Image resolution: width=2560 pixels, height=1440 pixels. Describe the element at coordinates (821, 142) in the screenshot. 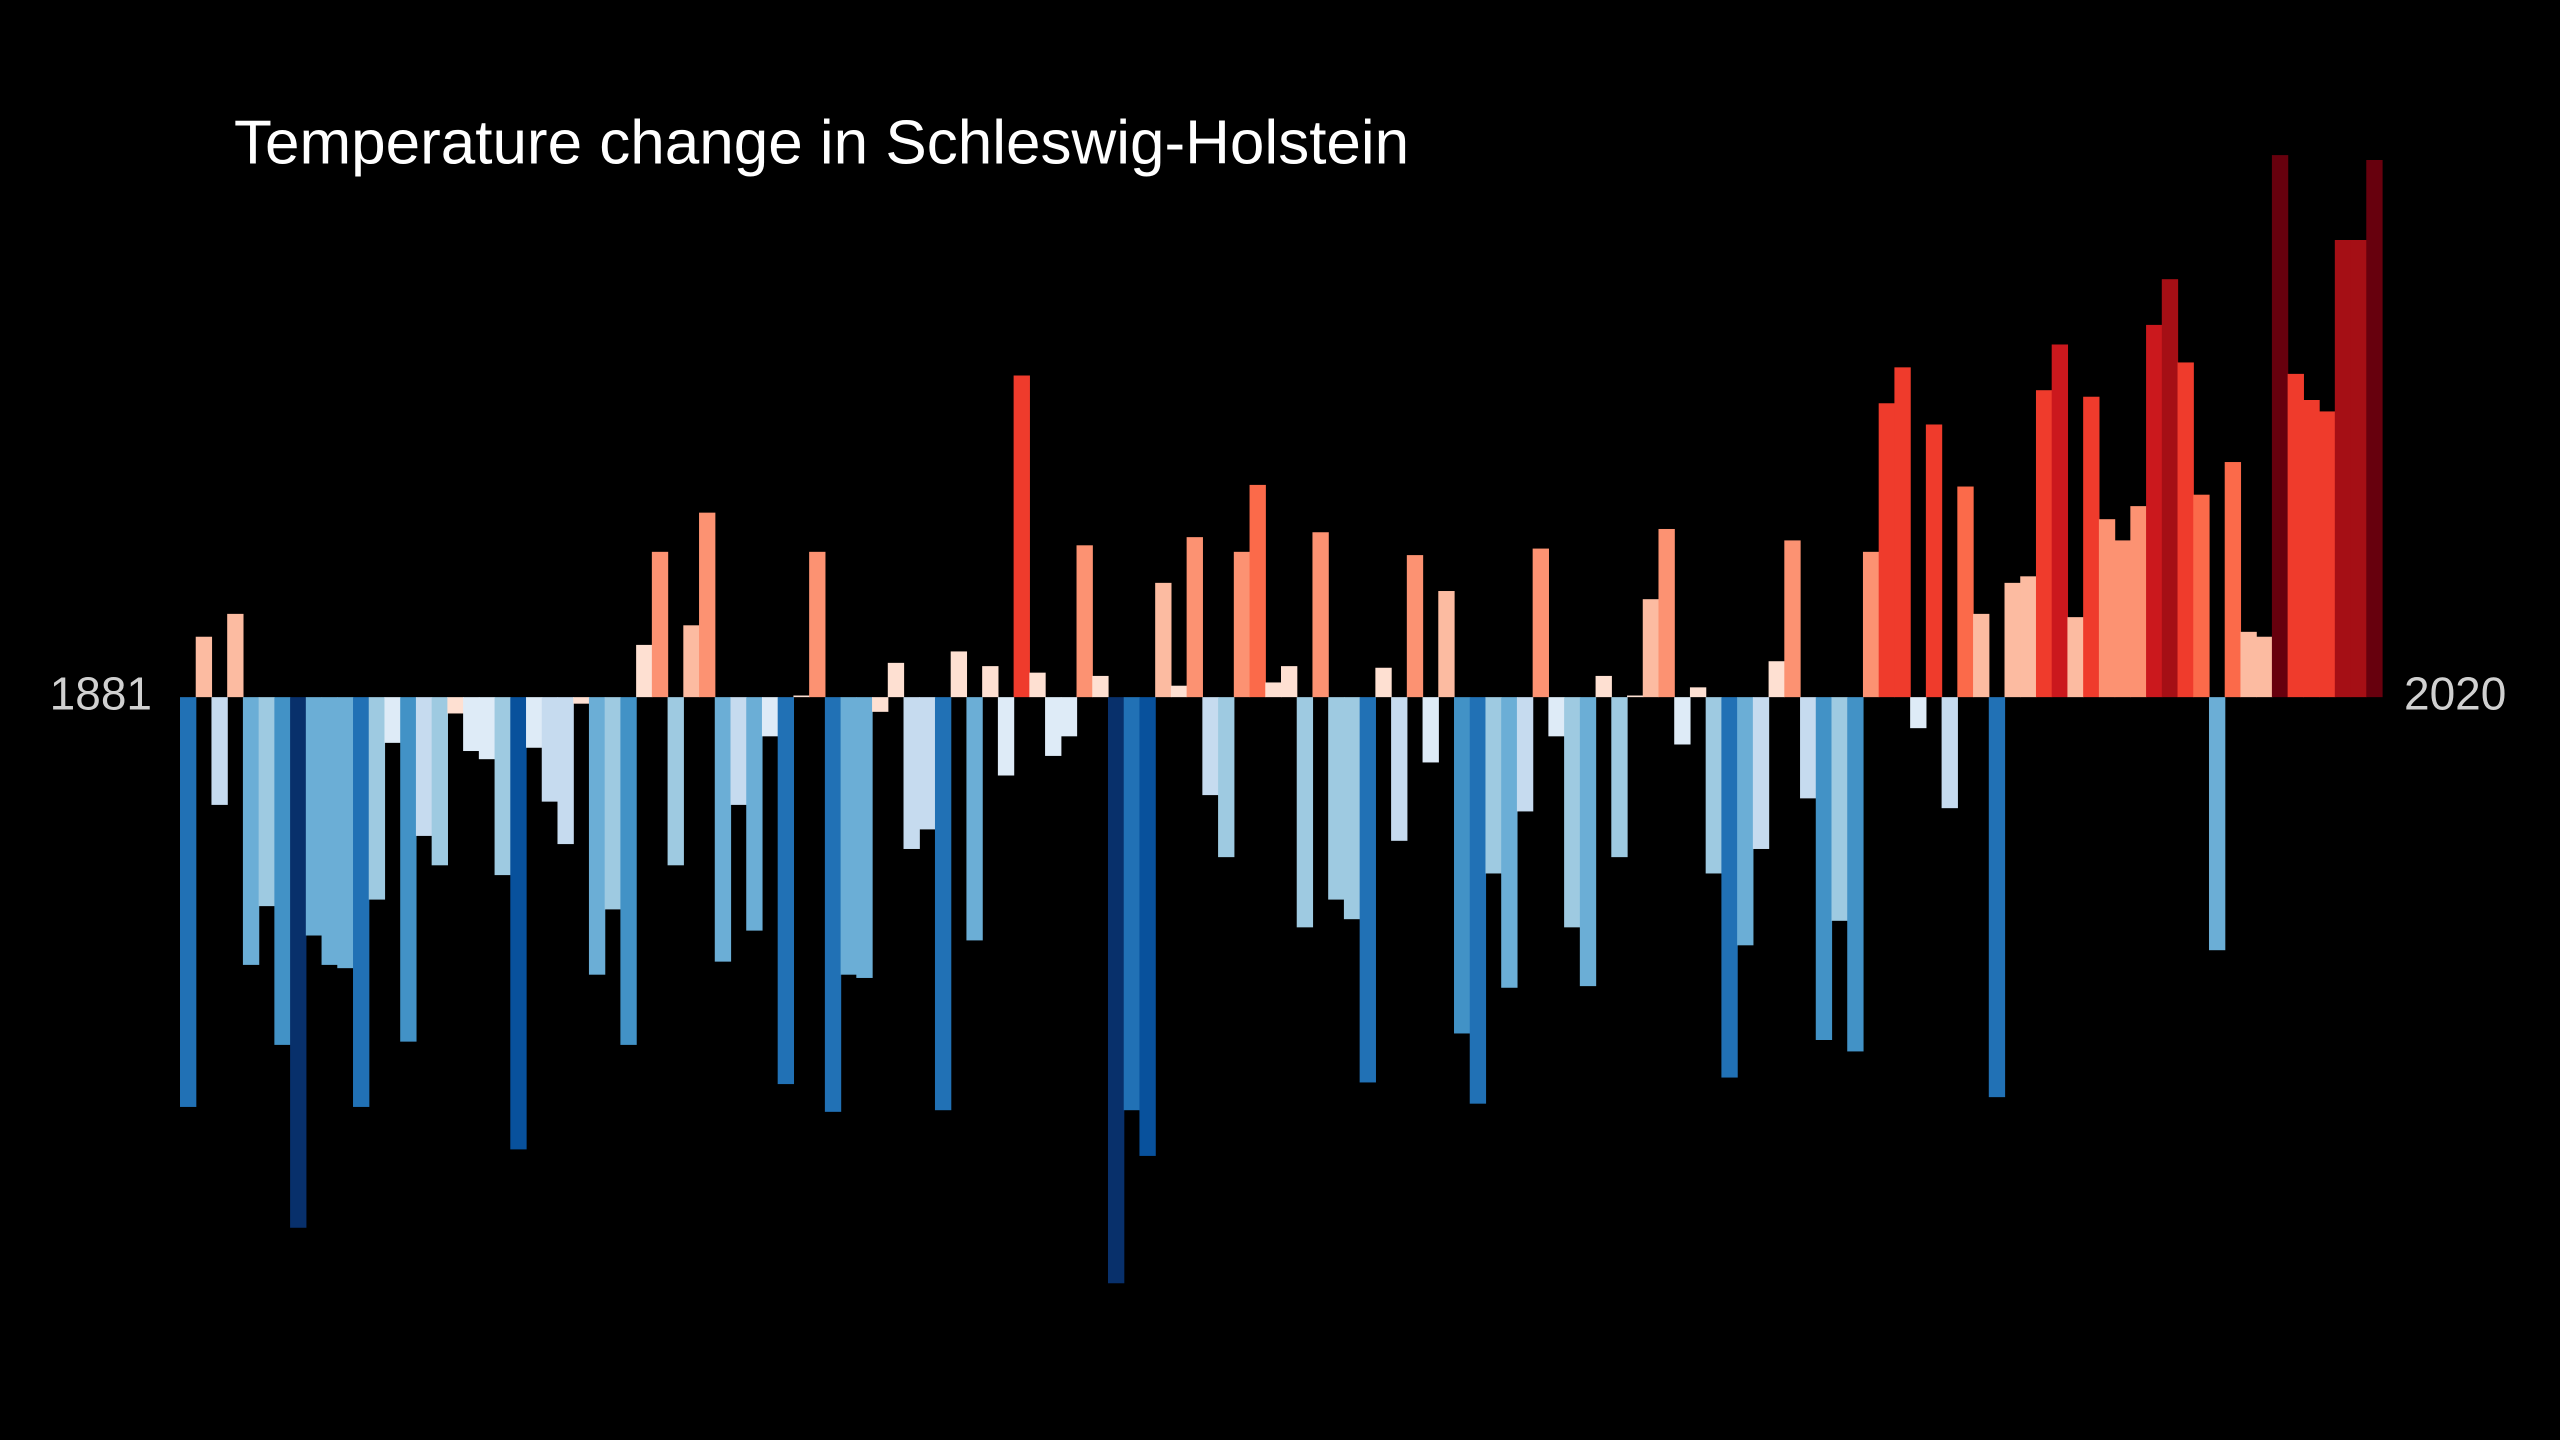

I see `chart-title: Temperature change in Schleswig-Holstein` at that location.